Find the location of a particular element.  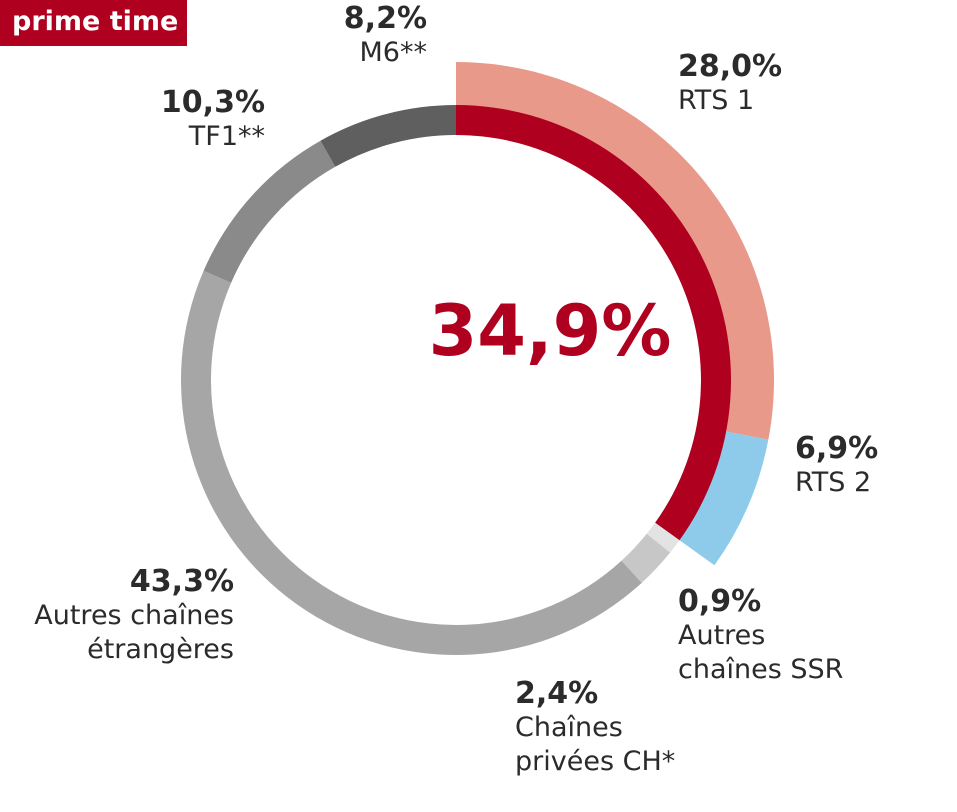

label-autres-etrangeres-line1: Autres chaînes is located at coordinates (134, 615).